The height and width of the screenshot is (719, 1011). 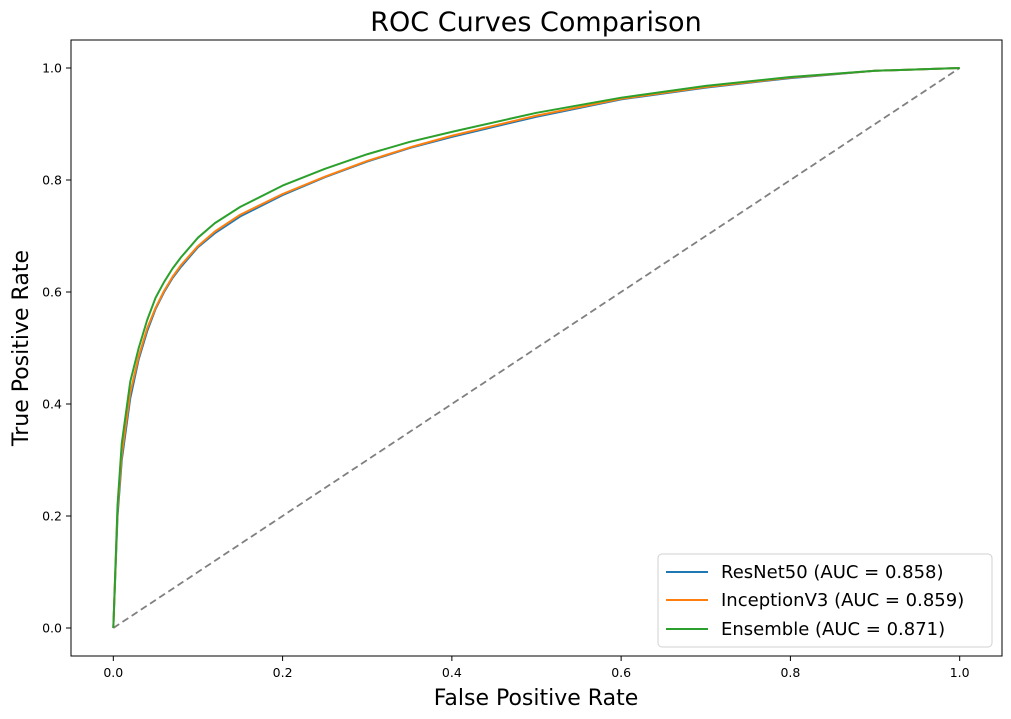 I want to click on x-tick-label: 0.8, so click(x=790, y=672).